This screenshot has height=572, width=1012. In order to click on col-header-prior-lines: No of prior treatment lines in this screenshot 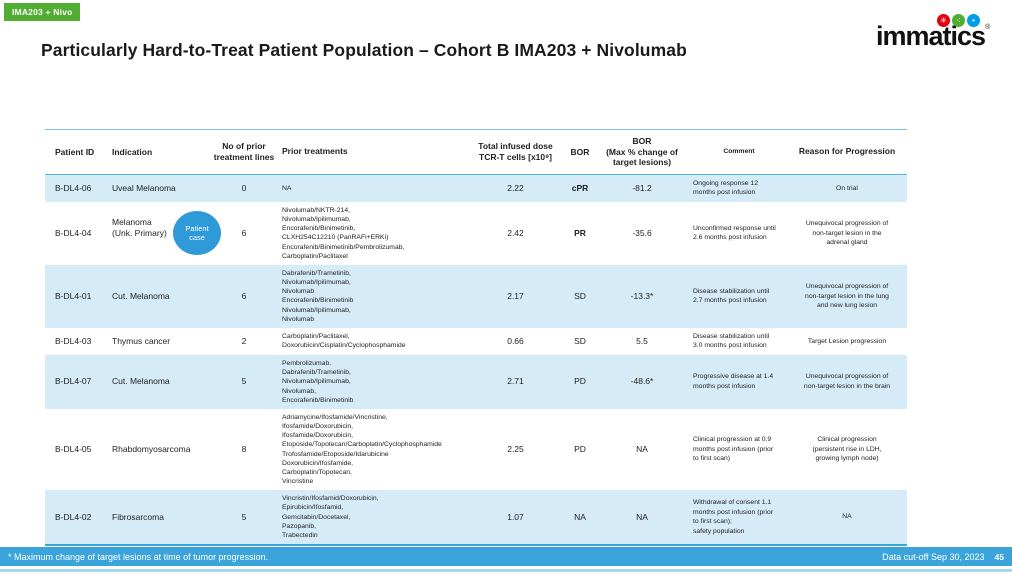, I will do `click(244, 151)`.